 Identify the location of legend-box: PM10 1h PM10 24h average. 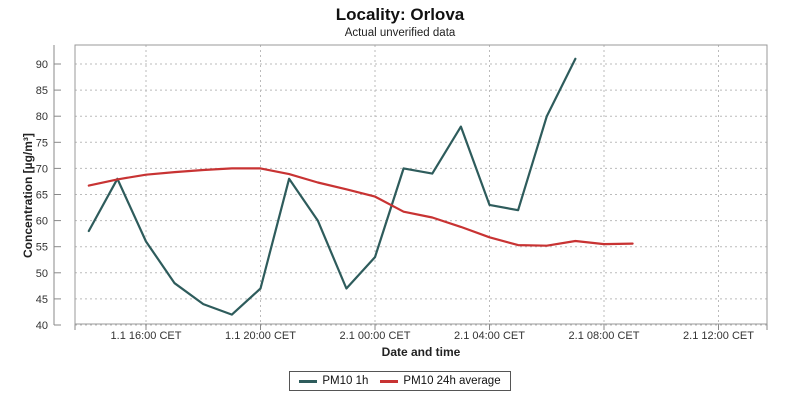
(400, 381).